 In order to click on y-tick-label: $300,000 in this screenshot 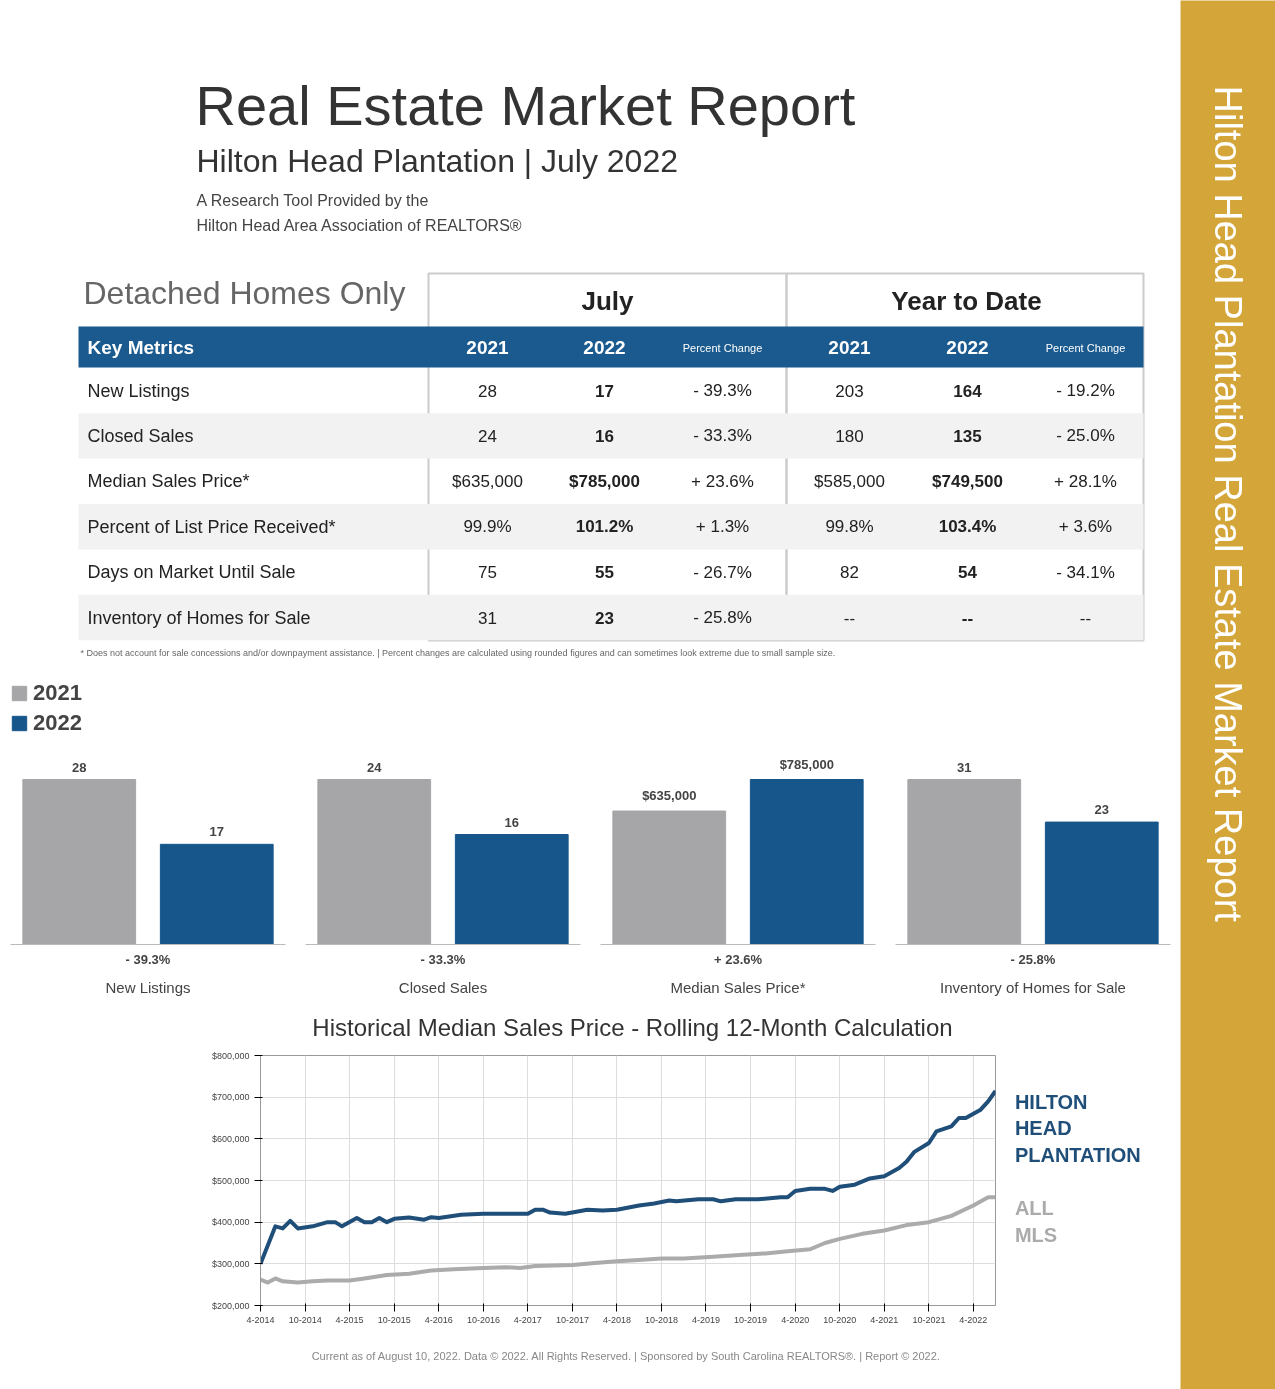, I will do `click(230, 1263)`.